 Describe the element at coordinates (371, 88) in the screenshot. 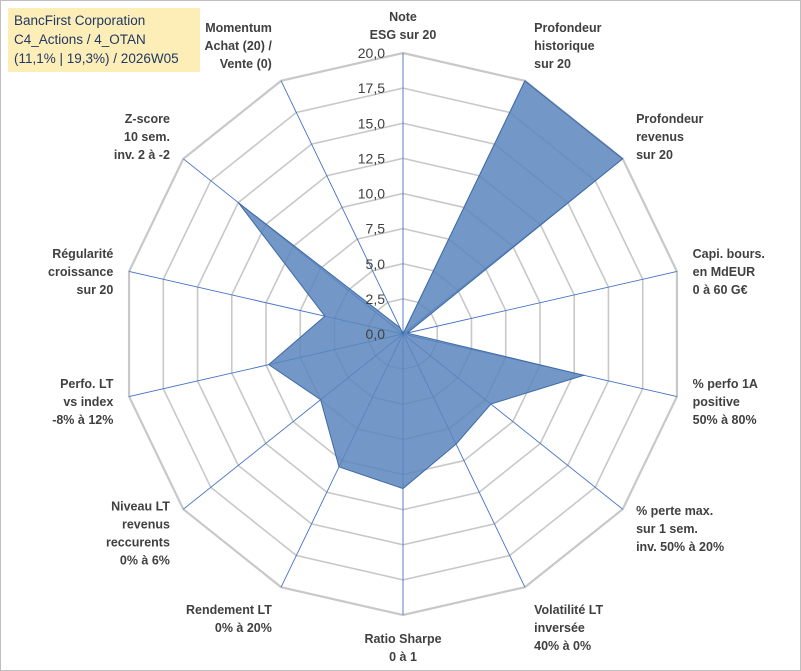

I see `r-tick-label: 17,5` at that location.